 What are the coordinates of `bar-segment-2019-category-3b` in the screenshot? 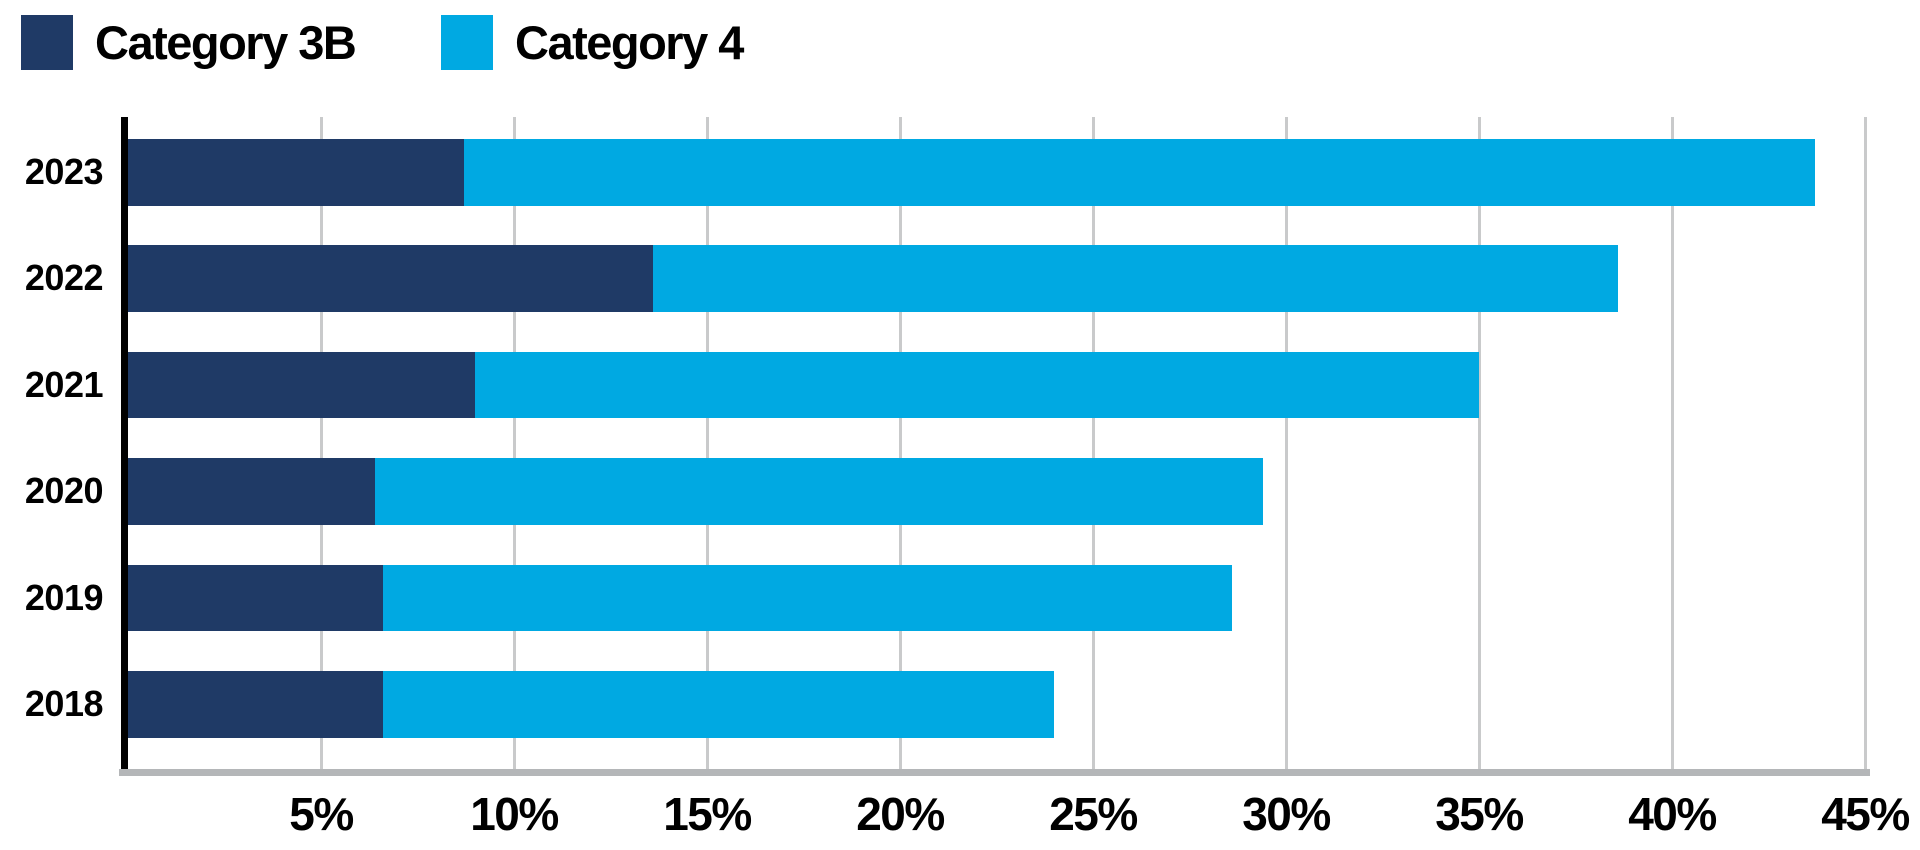 It's located at (255, 598).